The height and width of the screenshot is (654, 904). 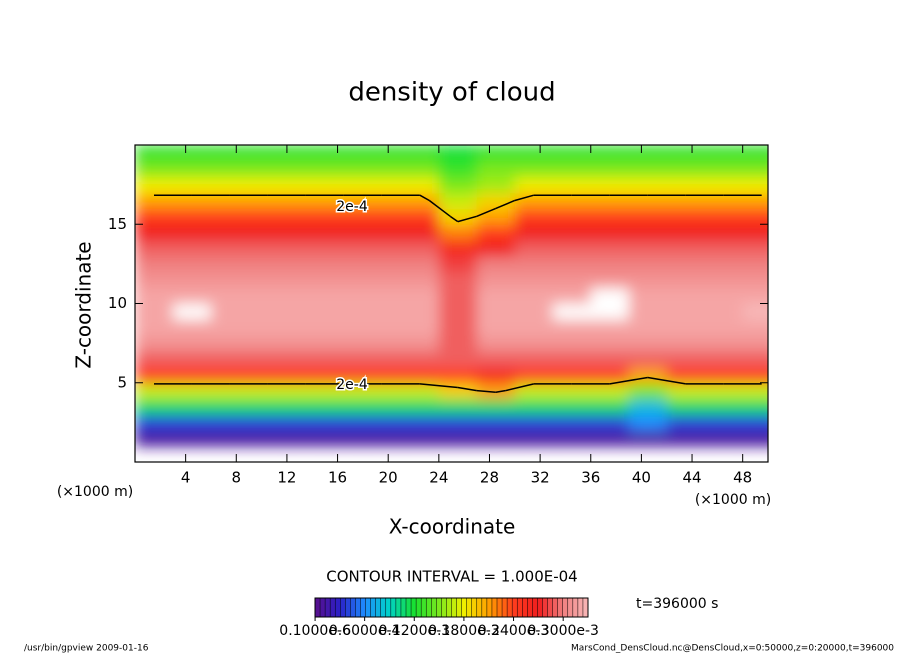 What do you see at coordinates (438, 478) in the screenshot?
I see `x-tick-label: 24` at bounding box center [438, 478].